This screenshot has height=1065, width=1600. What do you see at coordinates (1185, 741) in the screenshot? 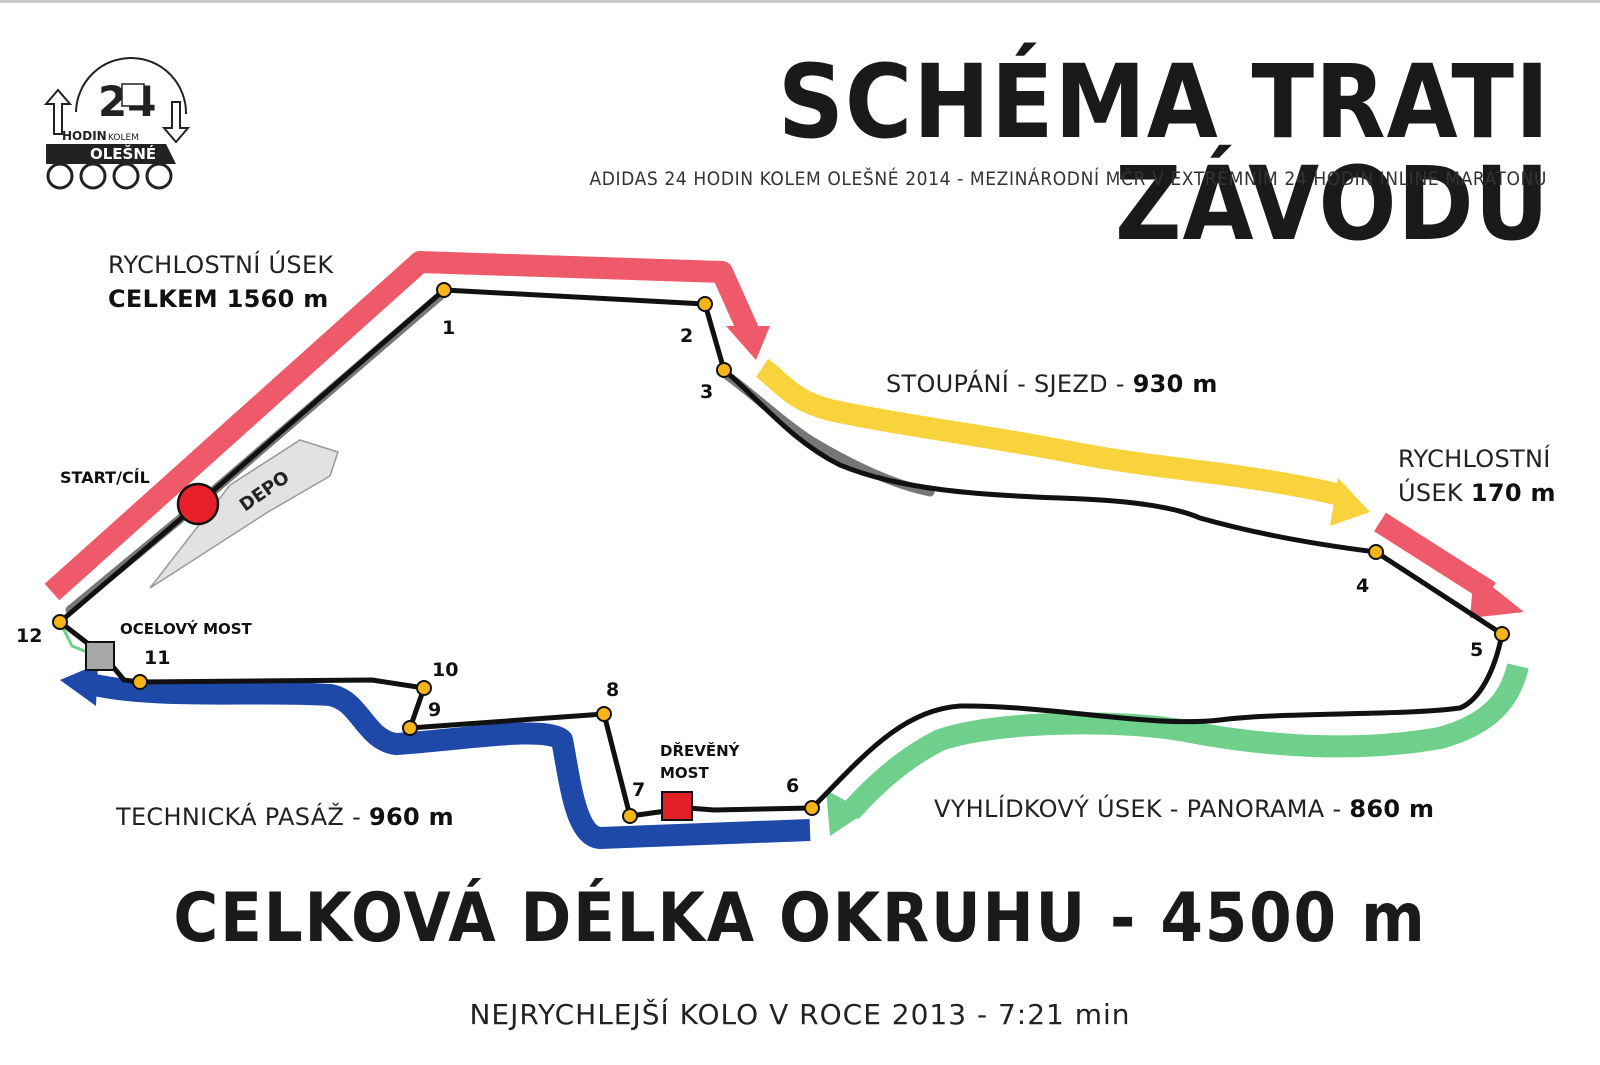
I see `panorama-section-band` at bounding box center [1185, 741].